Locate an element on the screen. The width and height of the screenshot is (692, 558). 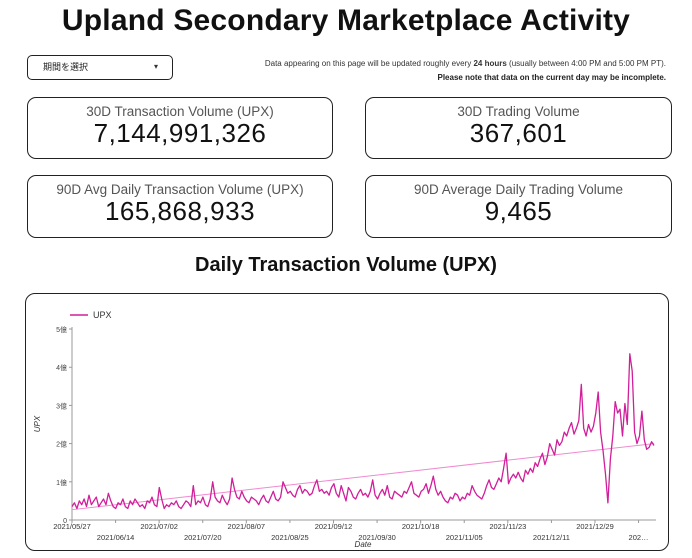
x-tick-label: 2021/10/18 is located at coordinates (421, 526).